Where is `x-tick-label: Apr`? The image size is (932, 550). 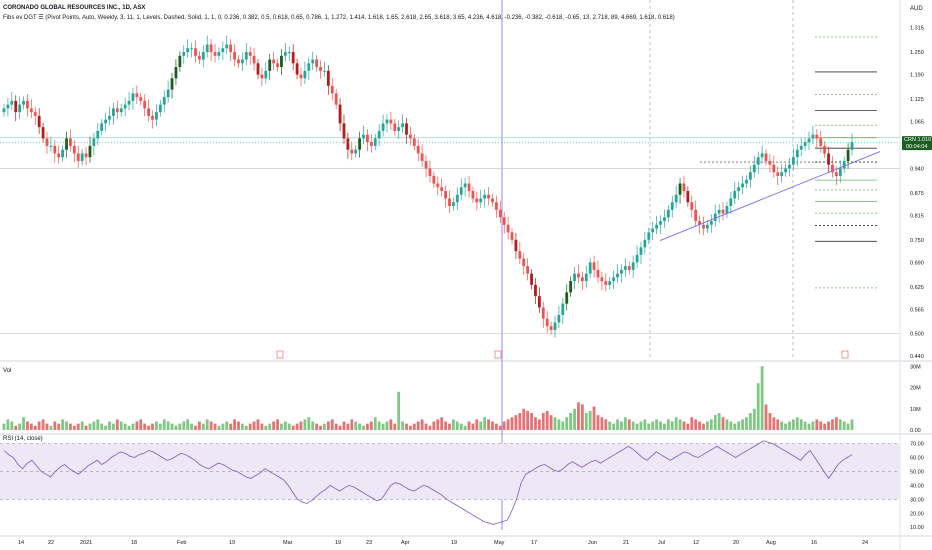 x-tick-label: Apr is located at coordinates (405, 543).